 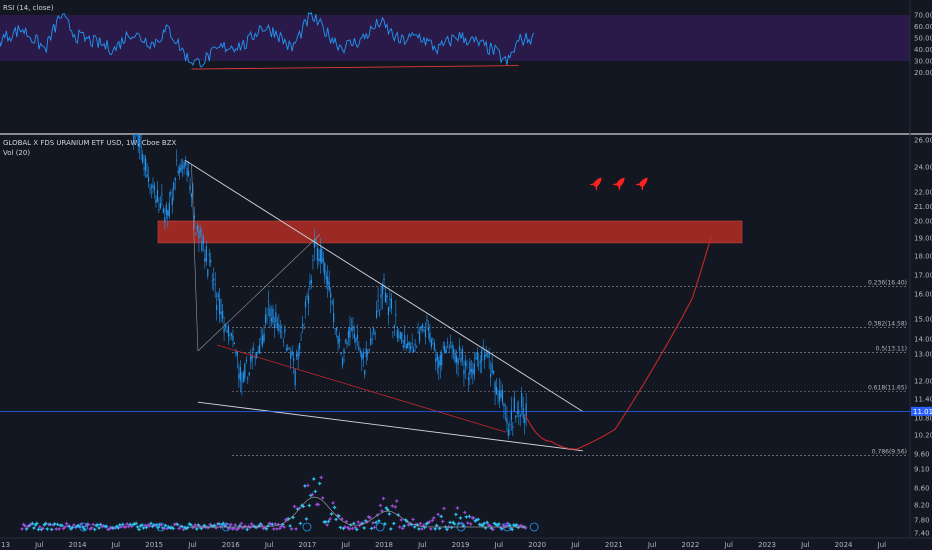 I want to click on price-tick-label: 20.00, so click(x=923, y=222).